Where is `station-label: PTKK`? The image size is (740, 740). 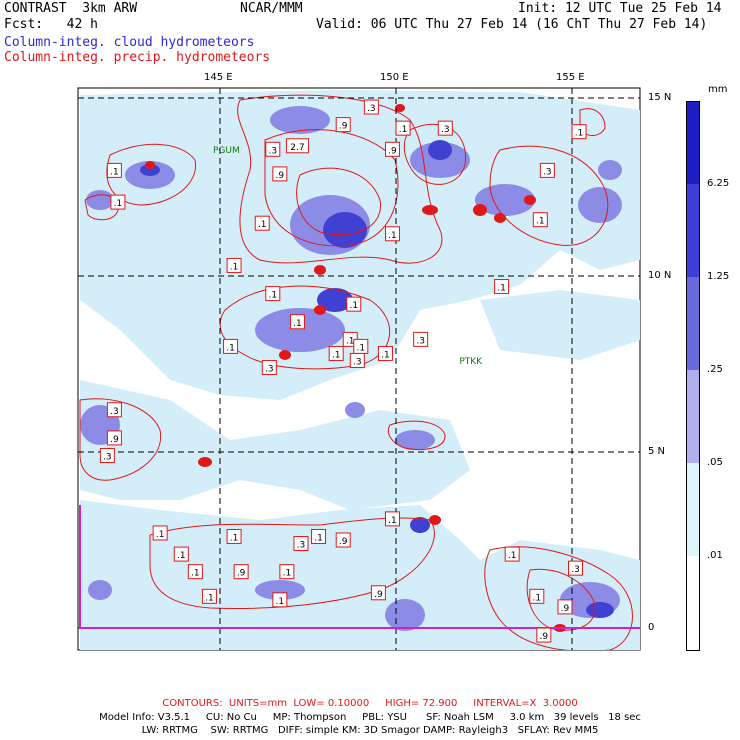
station-label: PTKK is located at coordinates (471, 362).